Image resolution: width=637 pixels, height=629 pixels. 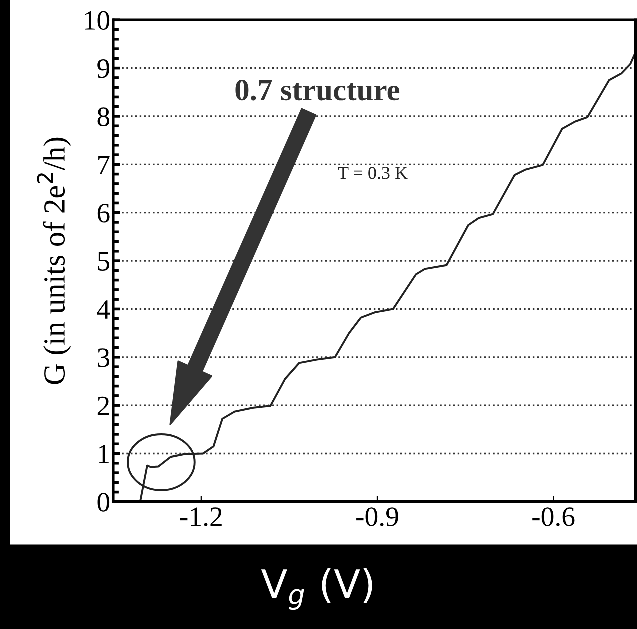 I want to click on x-tick-label: -1.2, so click(x=201, y=517).